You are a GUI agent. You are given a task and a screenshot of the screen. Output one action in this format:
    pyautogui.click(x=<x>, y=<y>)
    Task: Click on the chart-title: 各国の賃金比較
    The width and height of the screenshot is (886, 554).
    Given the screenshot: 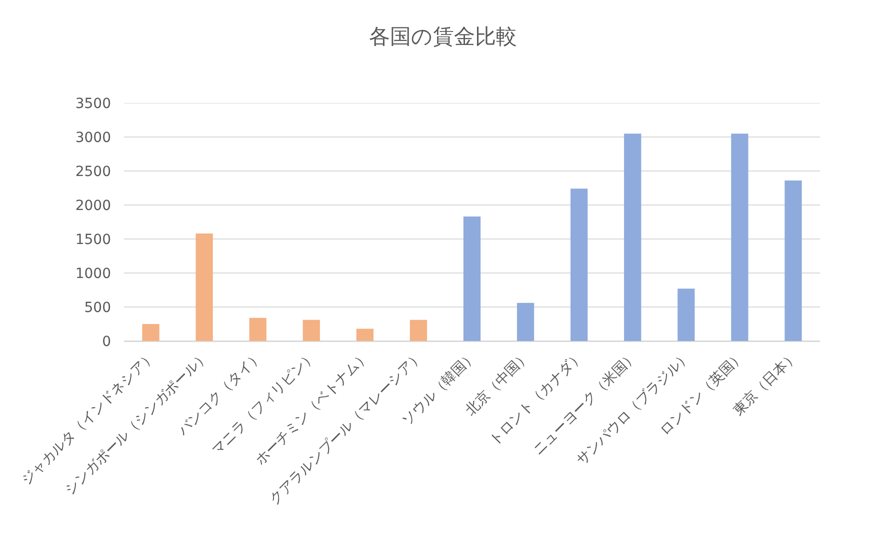 What is the action you would take?
    pyautogui.click(x=443, y=36)
    